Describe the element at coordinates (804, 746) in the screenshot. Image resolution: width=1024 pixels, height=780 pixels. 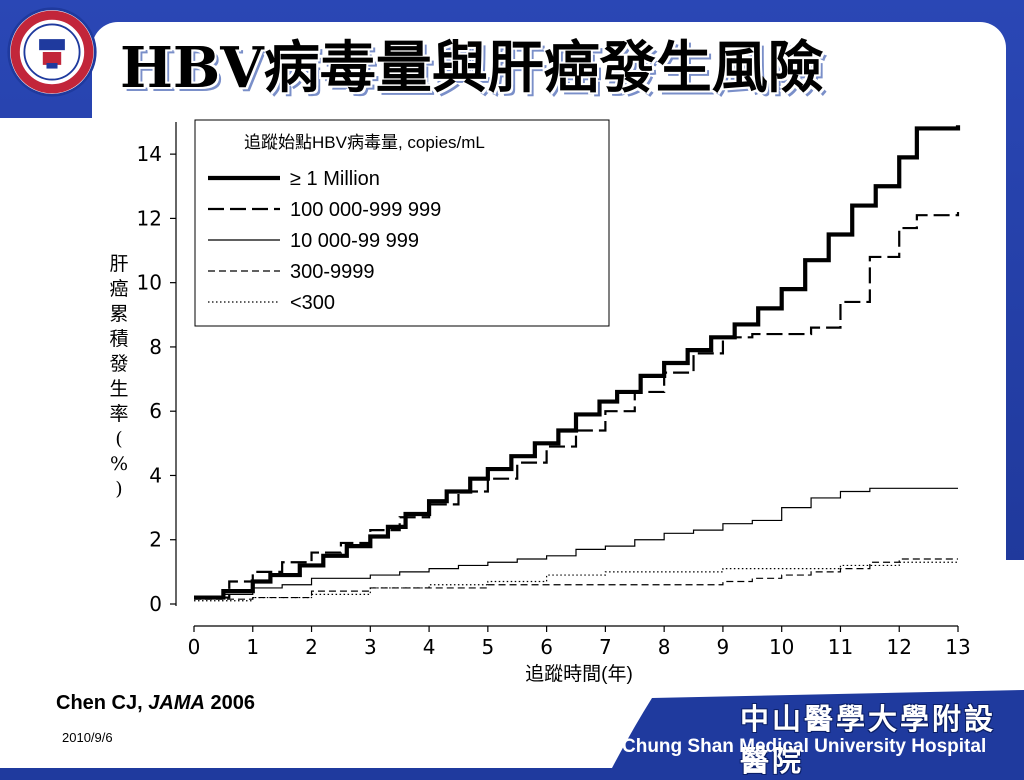
I see `hospital-name-english: Chung Shan Medical University Hospital` at that location.